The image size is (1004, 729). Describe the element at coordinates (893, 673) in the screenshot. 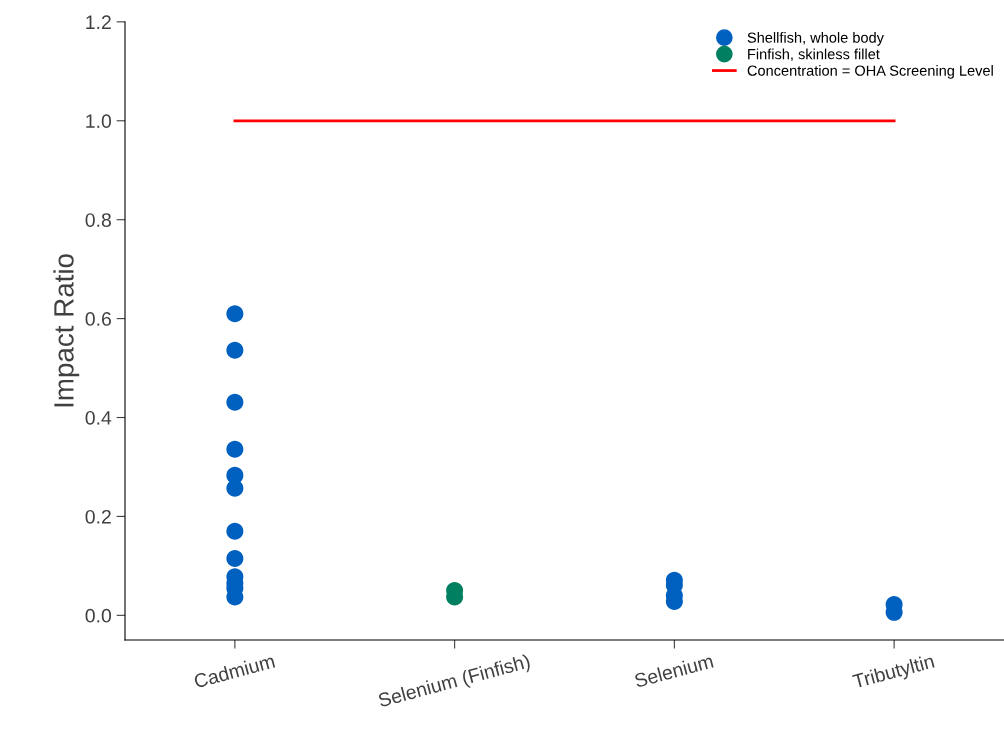

I see `x-tick-label: Tributyltin` at that location.